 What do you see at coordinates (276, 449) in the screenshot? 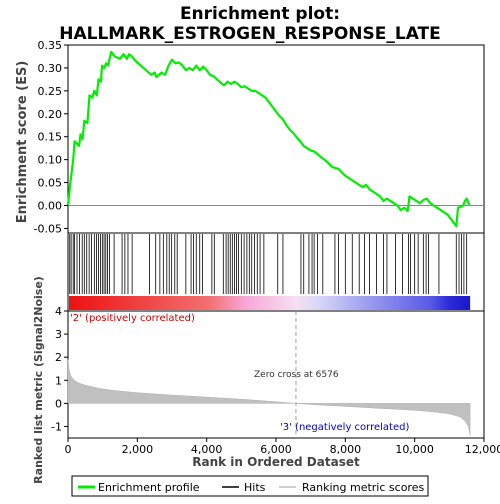
I see `x-tick-label: 6,000` at bounding box center [276, 449].